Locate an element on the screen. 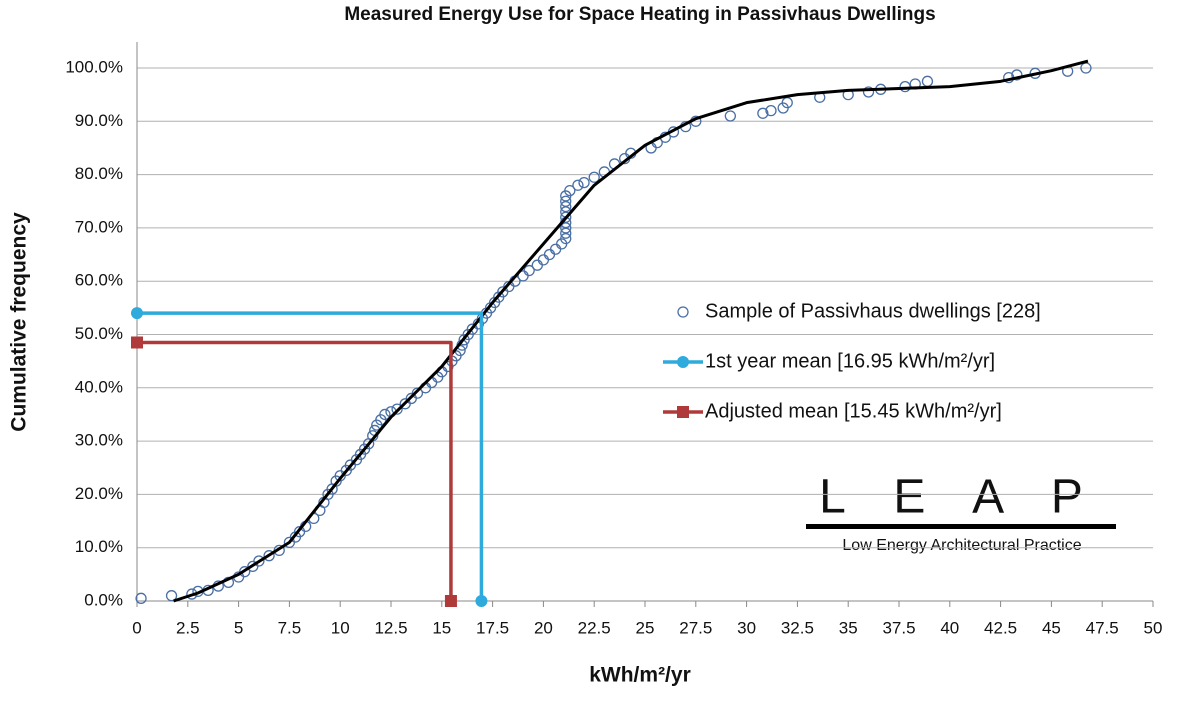  y-tick-label: 60.0% is located at coordinates (99, 280).